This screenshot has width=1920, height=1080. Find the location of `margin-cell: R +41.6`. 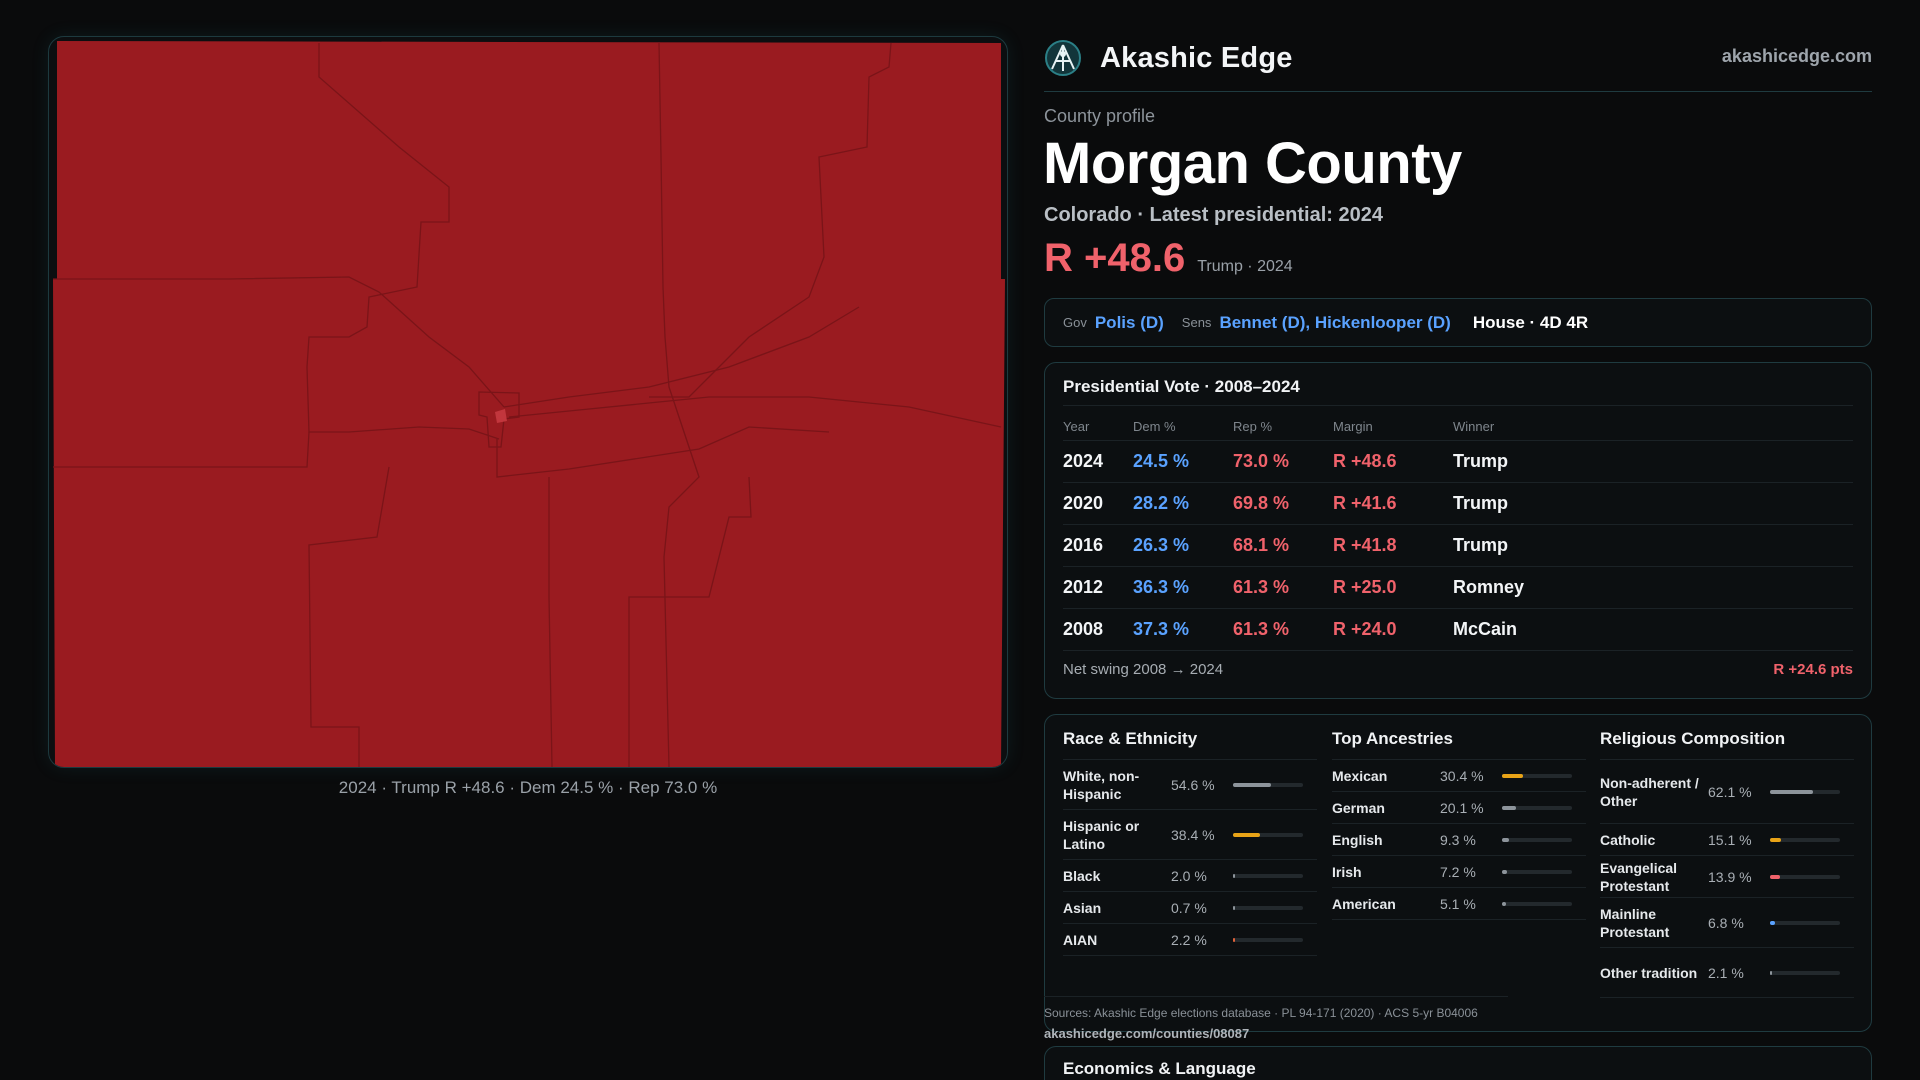

margin-cell: R +41.6 is located at coordinates (1365, 503).